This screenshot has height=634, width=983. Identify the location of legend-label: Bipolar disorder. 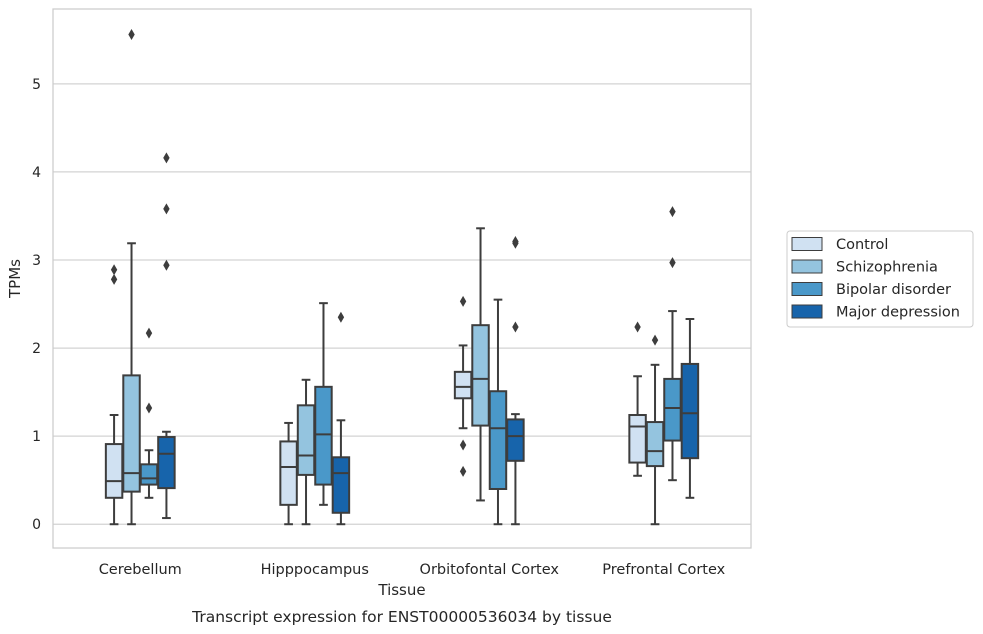
(893, 290).